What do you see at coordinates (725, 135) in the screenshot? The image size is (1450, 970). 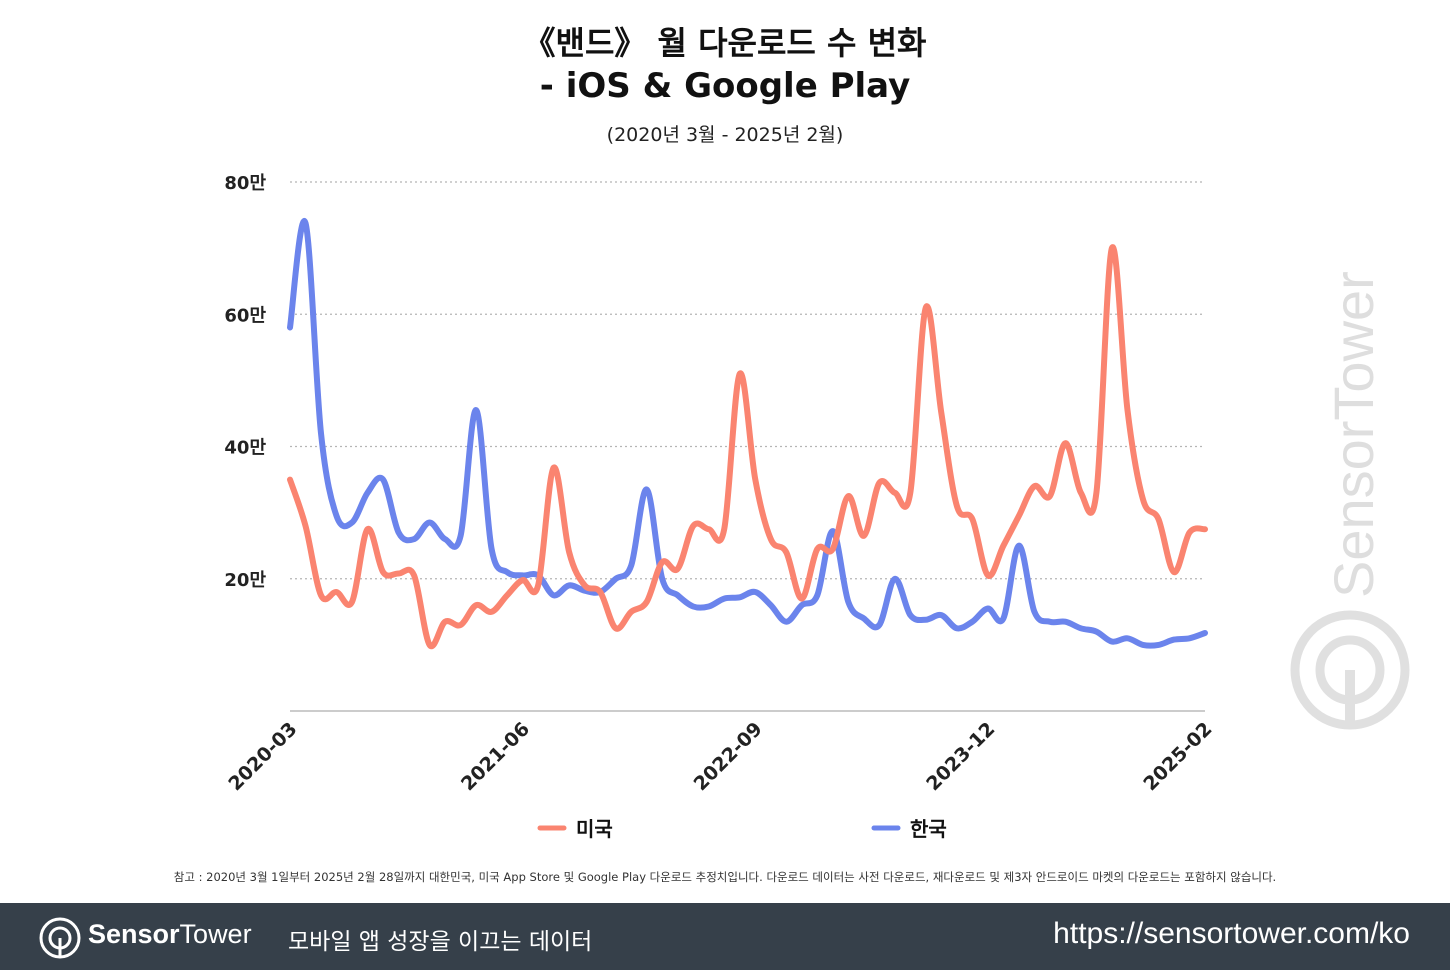 I see `chart-subtitle: (2020년 3월 - 2025년 2월)` at bounding box center [725, 135].